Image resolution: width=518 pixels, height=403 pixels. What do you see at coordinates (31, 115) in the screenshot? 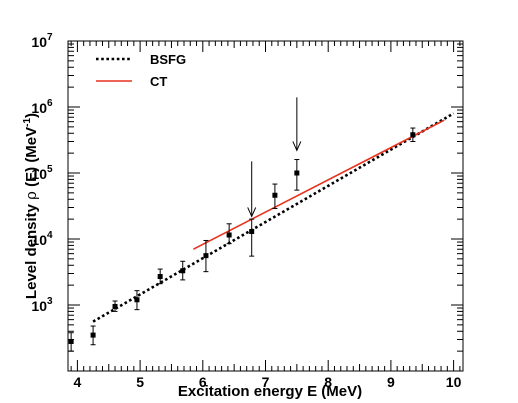
I see `y-axis-title-suffix: )` at bounding box center [31, 115].